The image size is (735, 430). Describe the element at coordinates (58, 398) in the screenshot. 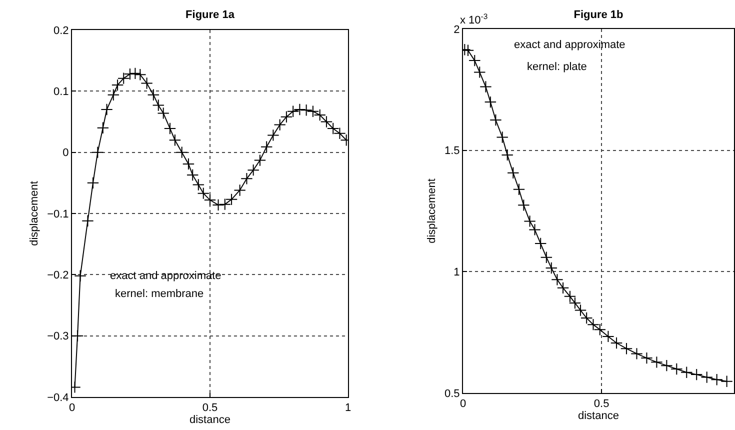

I see `y-tick-label: −0.4` at that location.